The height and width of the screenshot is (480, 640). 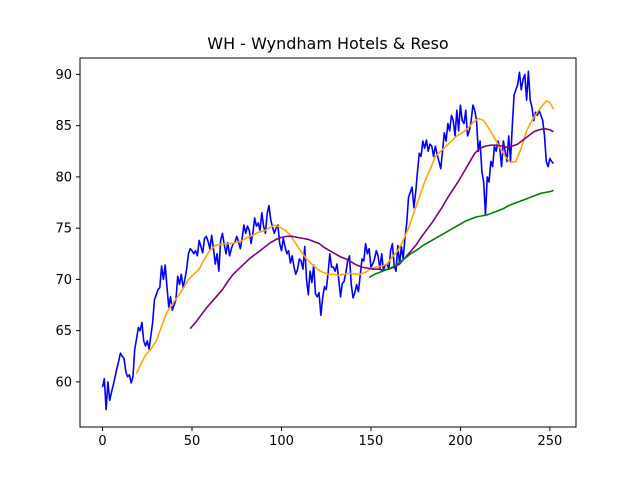 What do you see at coordinates (63, 331) in the screenshot?
I see `y-tick-label: 65` at bounding box center [63, 331].